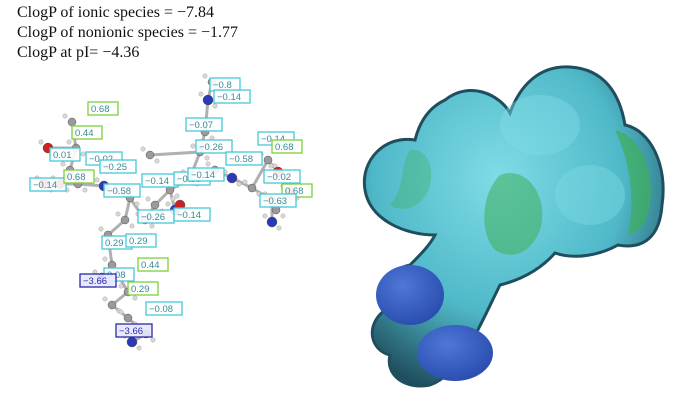 The width and height of the screenshot is (683, 401). Describe the element at coordinates (115, 167) in the screenshot. I see `svg-text: −0.25` at that location.